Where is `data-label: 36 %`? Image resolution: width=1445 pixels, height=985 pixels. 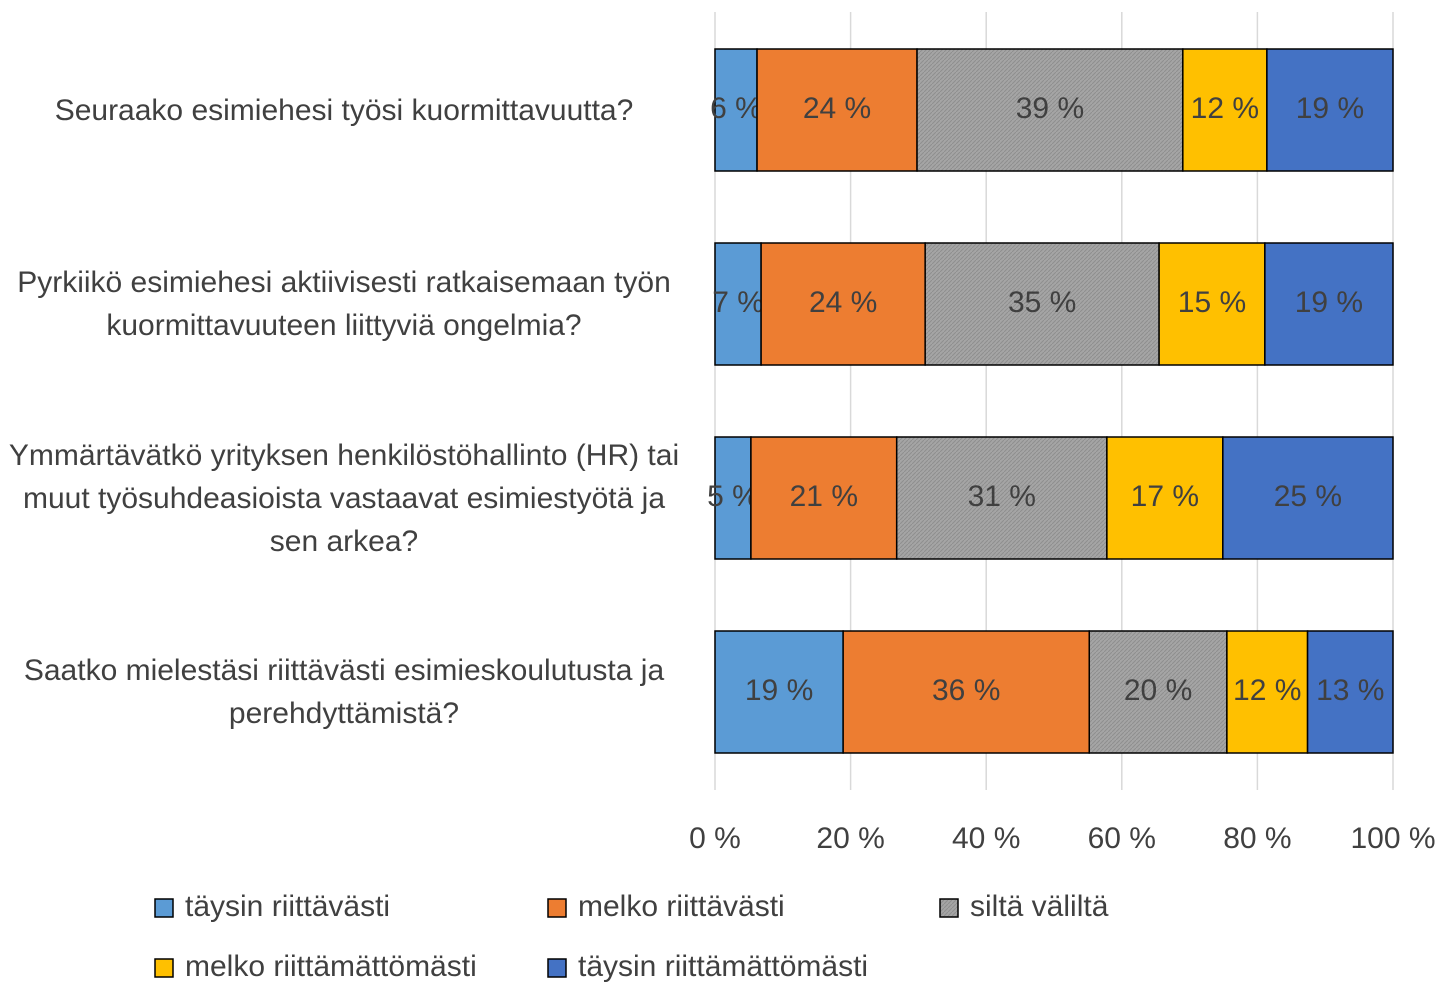
data-label: 36 % is located at coordinates (966, 690).